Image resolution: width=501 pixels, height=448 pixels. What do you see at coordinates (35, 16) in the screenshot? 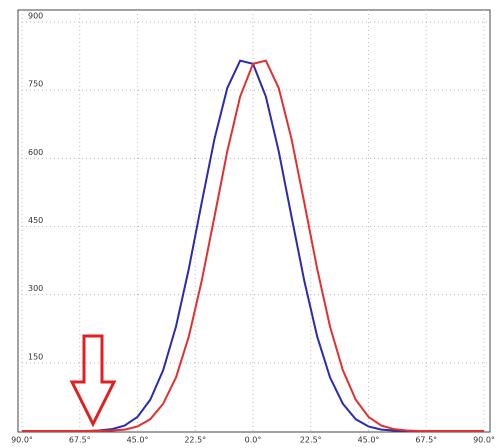
I see `y-tick-label: 900` at bounding box center [35, 16].